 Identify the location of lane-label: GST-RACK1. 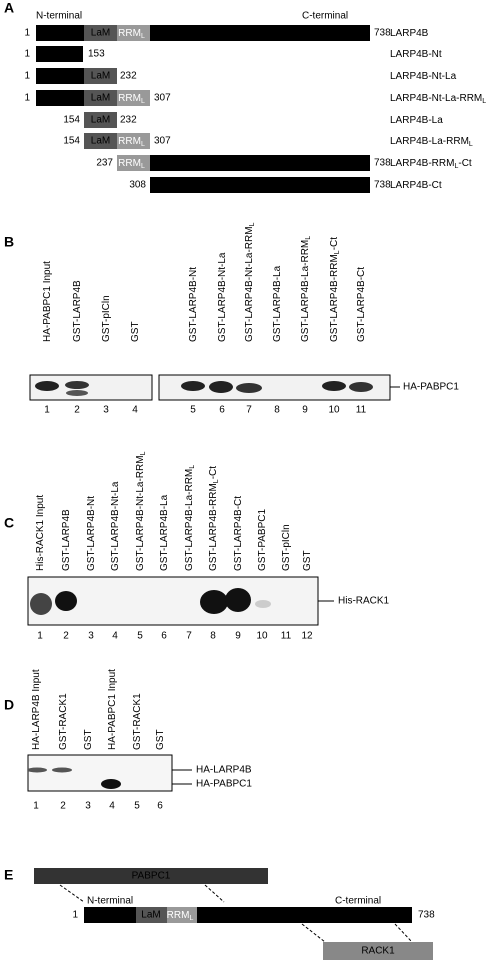
(63, 721).